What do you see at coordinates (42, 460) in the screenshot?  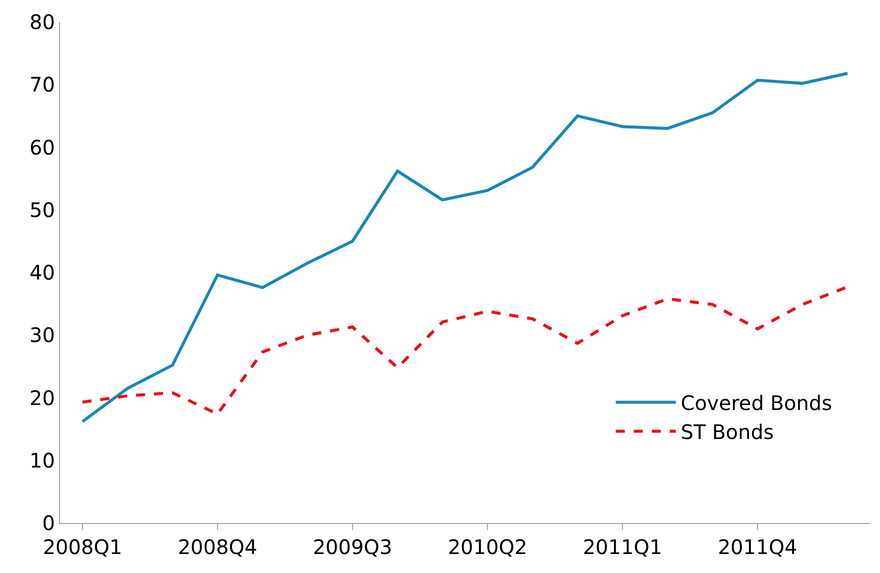 I see `y-tick-label: 10` at bounding box center [42, 460].